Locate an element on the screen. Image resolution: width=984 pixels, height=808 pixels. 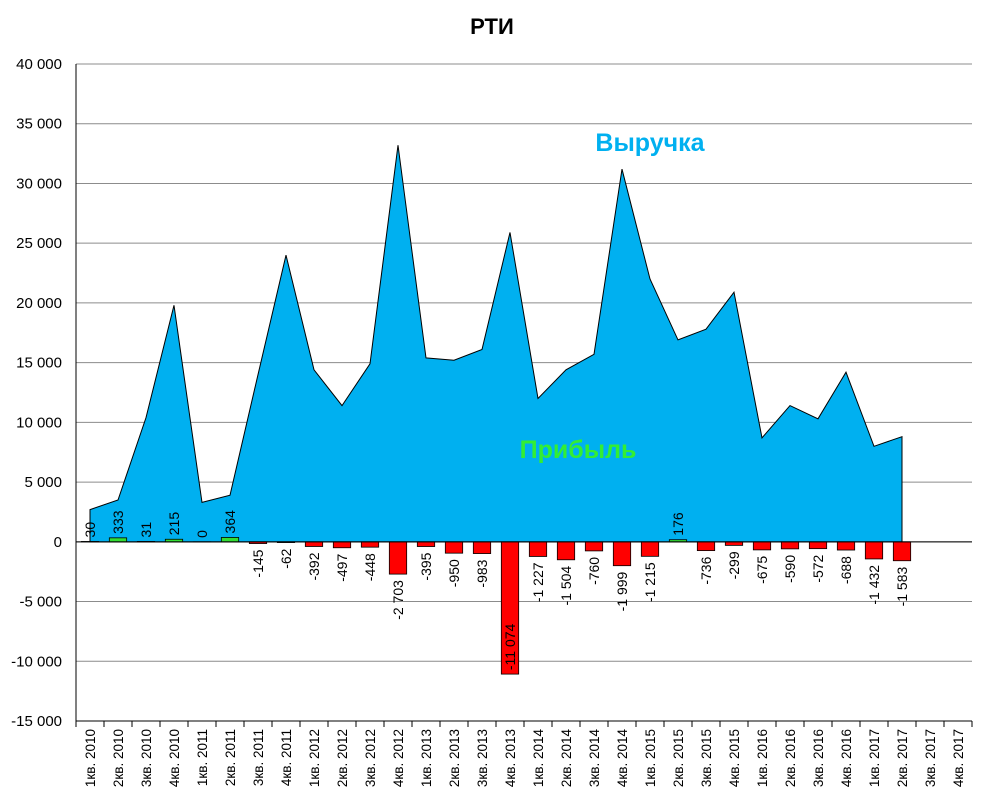
profit-data-label: 364 is located at coordinates (230, 522).